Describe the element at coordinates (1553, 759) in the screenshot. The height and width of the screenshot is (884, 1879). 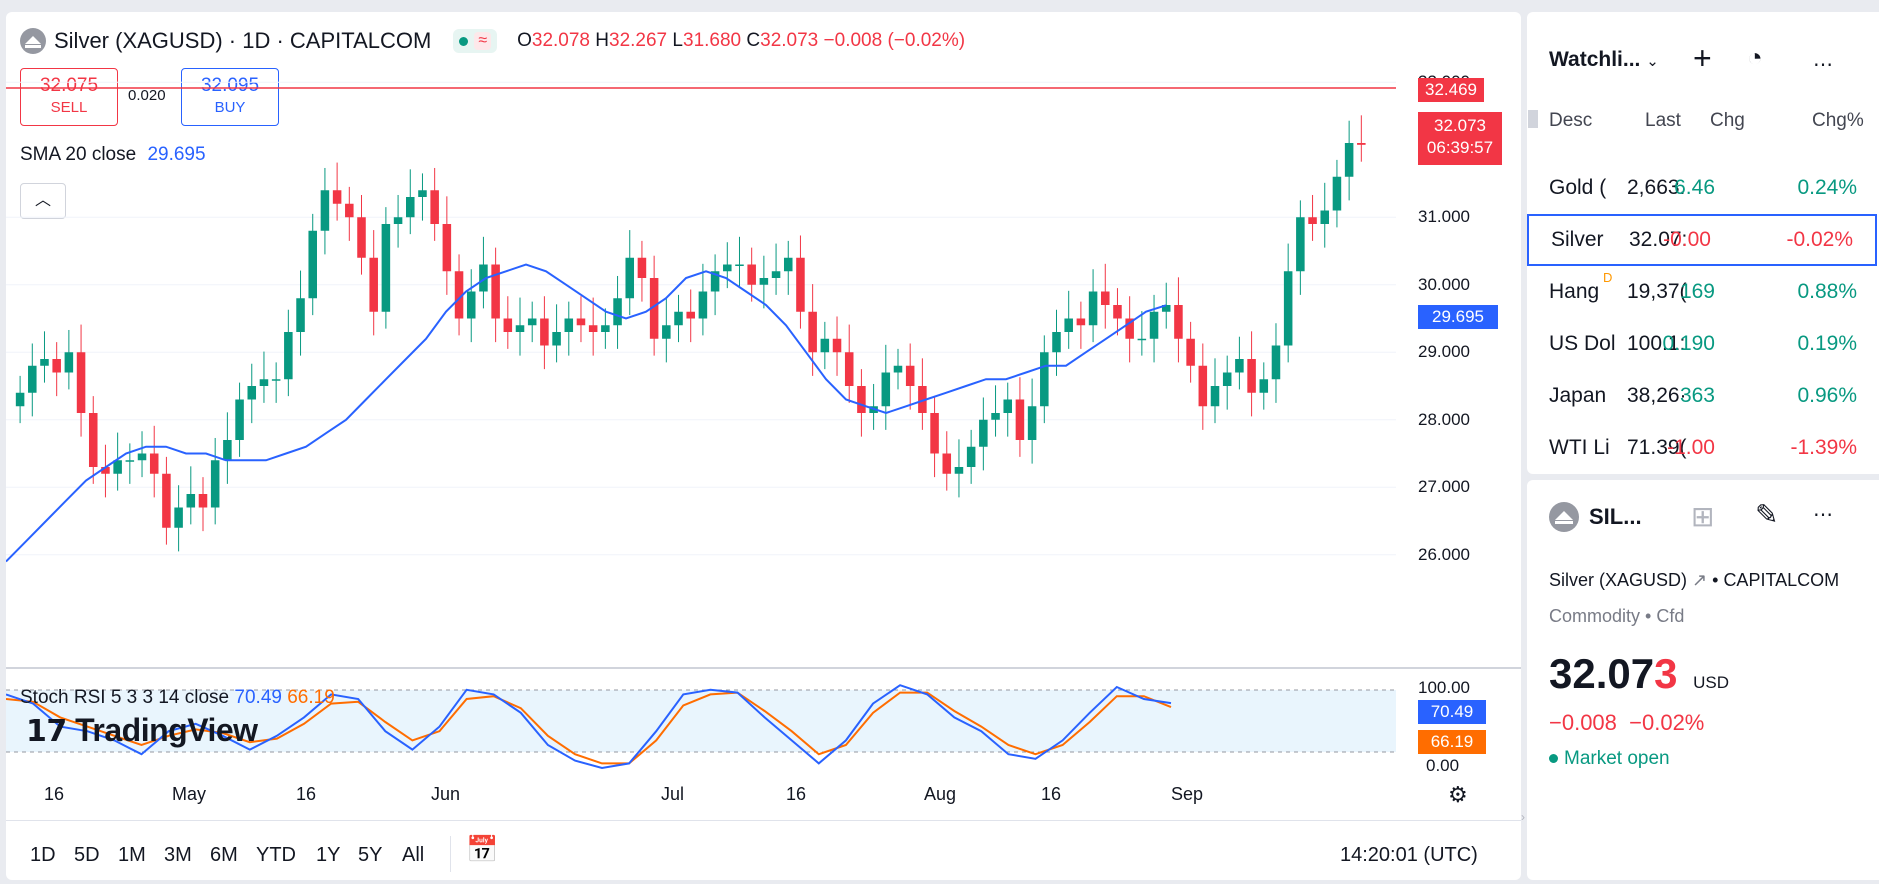
I see `market-open-dot-icon` at that location.